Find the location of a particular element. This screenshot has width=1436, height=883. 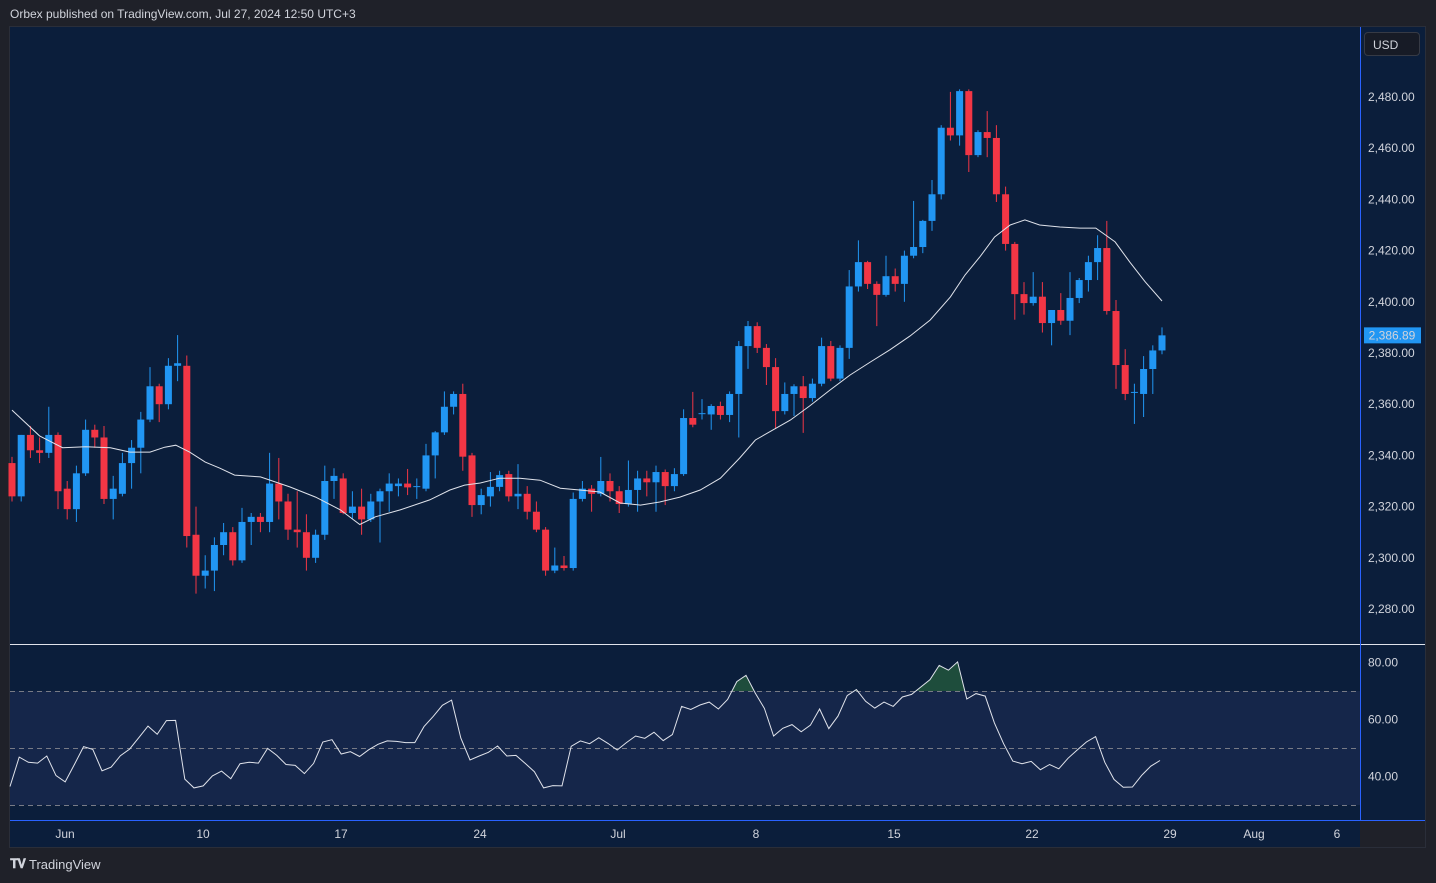

rsi-line is located at coordinates (585, 724).